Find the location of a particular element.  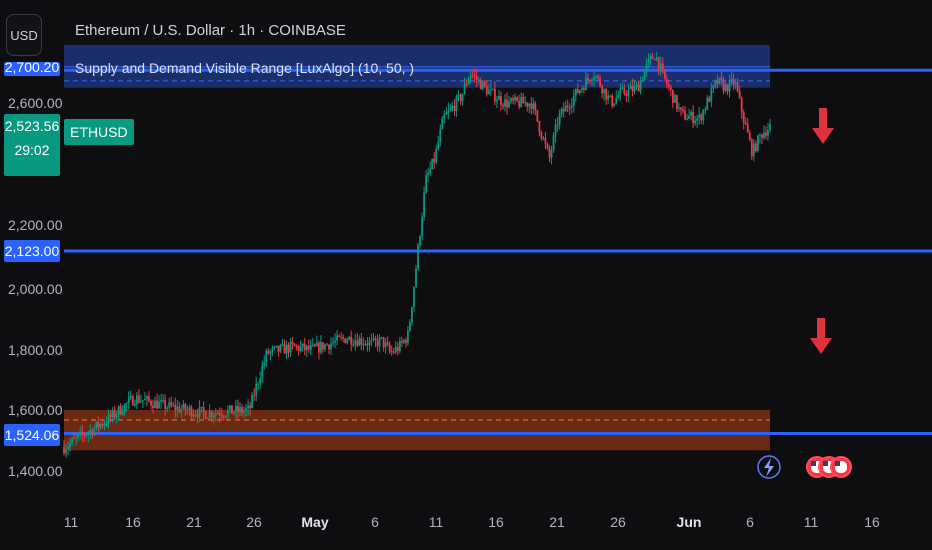

price-tag-mid: 2,123.00 is located at coordinates (32, 251).